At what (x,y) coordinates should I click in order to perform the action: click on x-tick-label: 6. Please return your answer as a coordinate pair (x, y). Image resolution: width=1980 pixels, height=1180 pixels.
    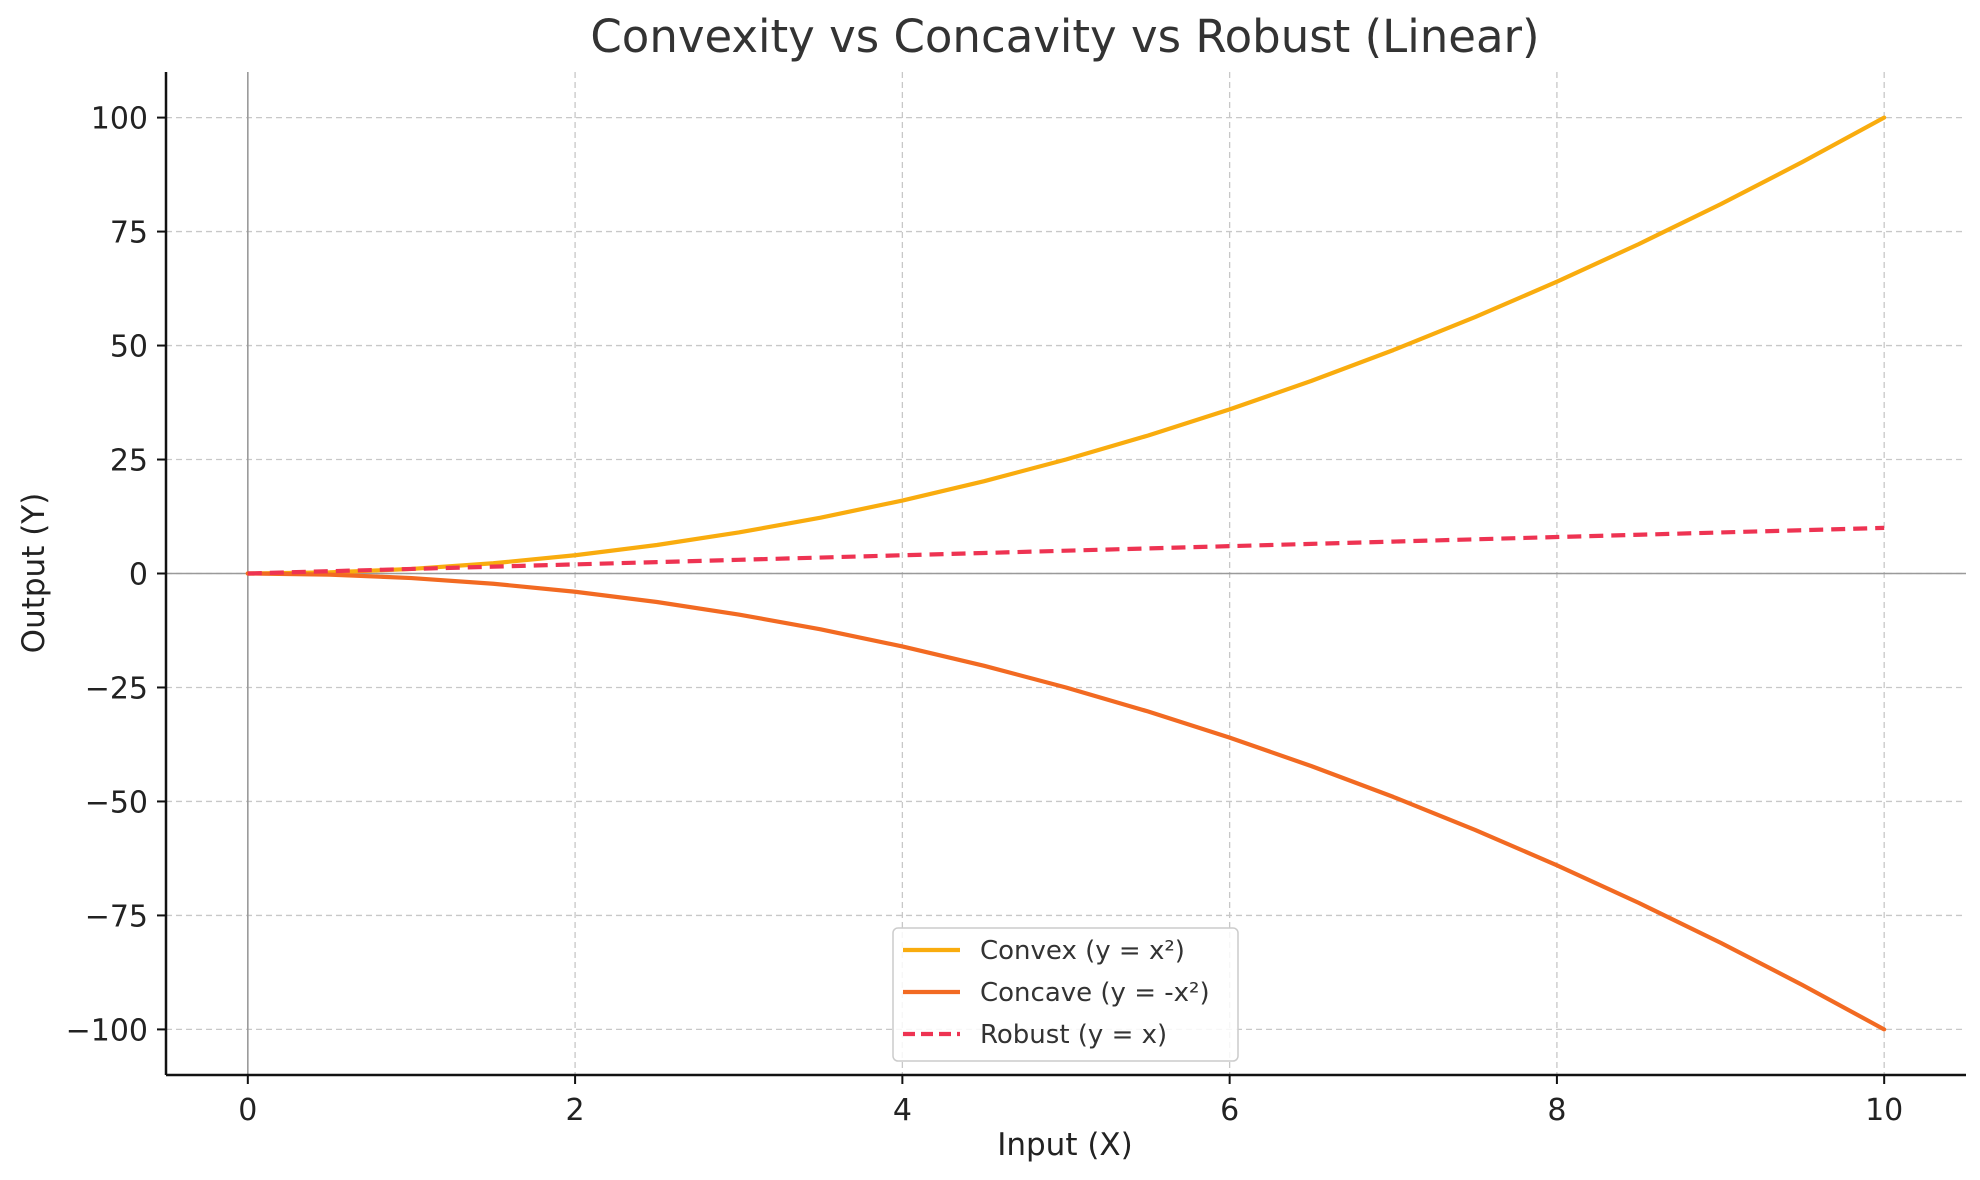
    Looking at the image, I should click on (1229, 1110).